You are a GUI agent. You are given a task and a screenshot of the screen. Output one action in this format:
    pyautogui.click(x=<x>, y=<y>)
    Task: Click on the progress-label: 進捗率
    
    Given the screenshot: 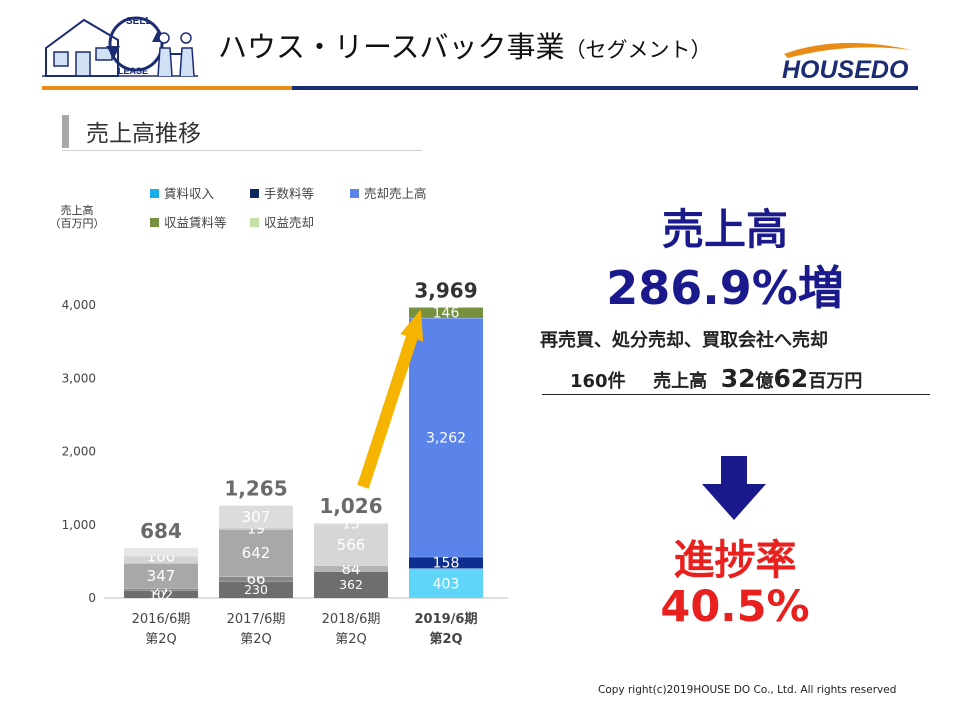 What is the action you would take?
    pyautogui.click(x=735, y=560)
    